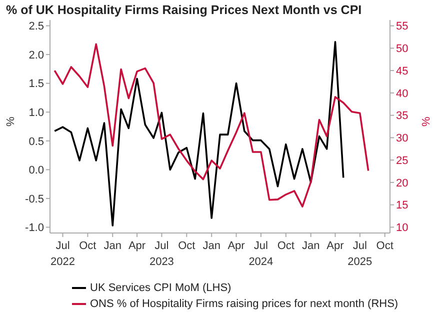 The image size is (440, 320). What do you see at coordinates (244, 304) in the screenshot?
I see `legend-label: ONS % of Hospitality Firms raising prices for next month (RHS)` at bounding box center [244, 304].